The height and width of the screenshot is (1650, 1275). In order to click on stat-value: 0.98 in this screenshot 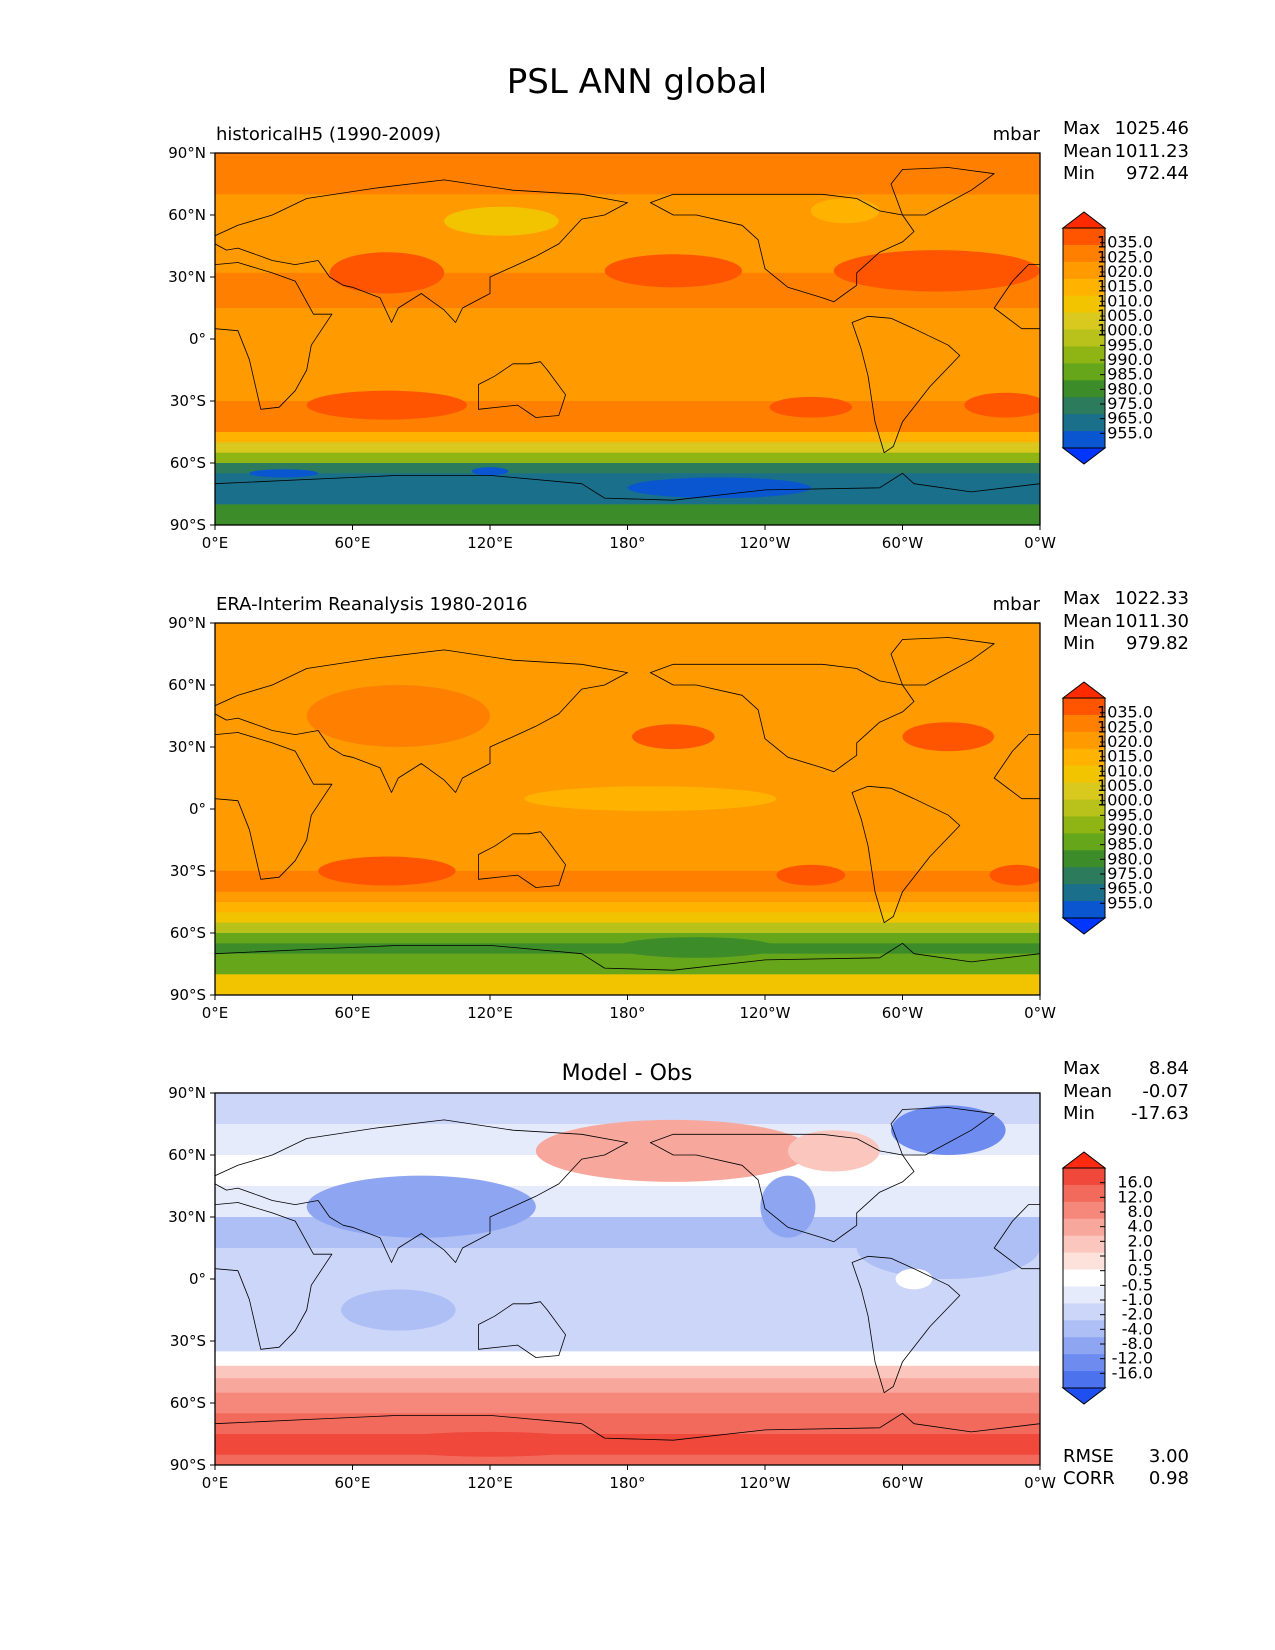, I will do `click(1169, 1478)`.